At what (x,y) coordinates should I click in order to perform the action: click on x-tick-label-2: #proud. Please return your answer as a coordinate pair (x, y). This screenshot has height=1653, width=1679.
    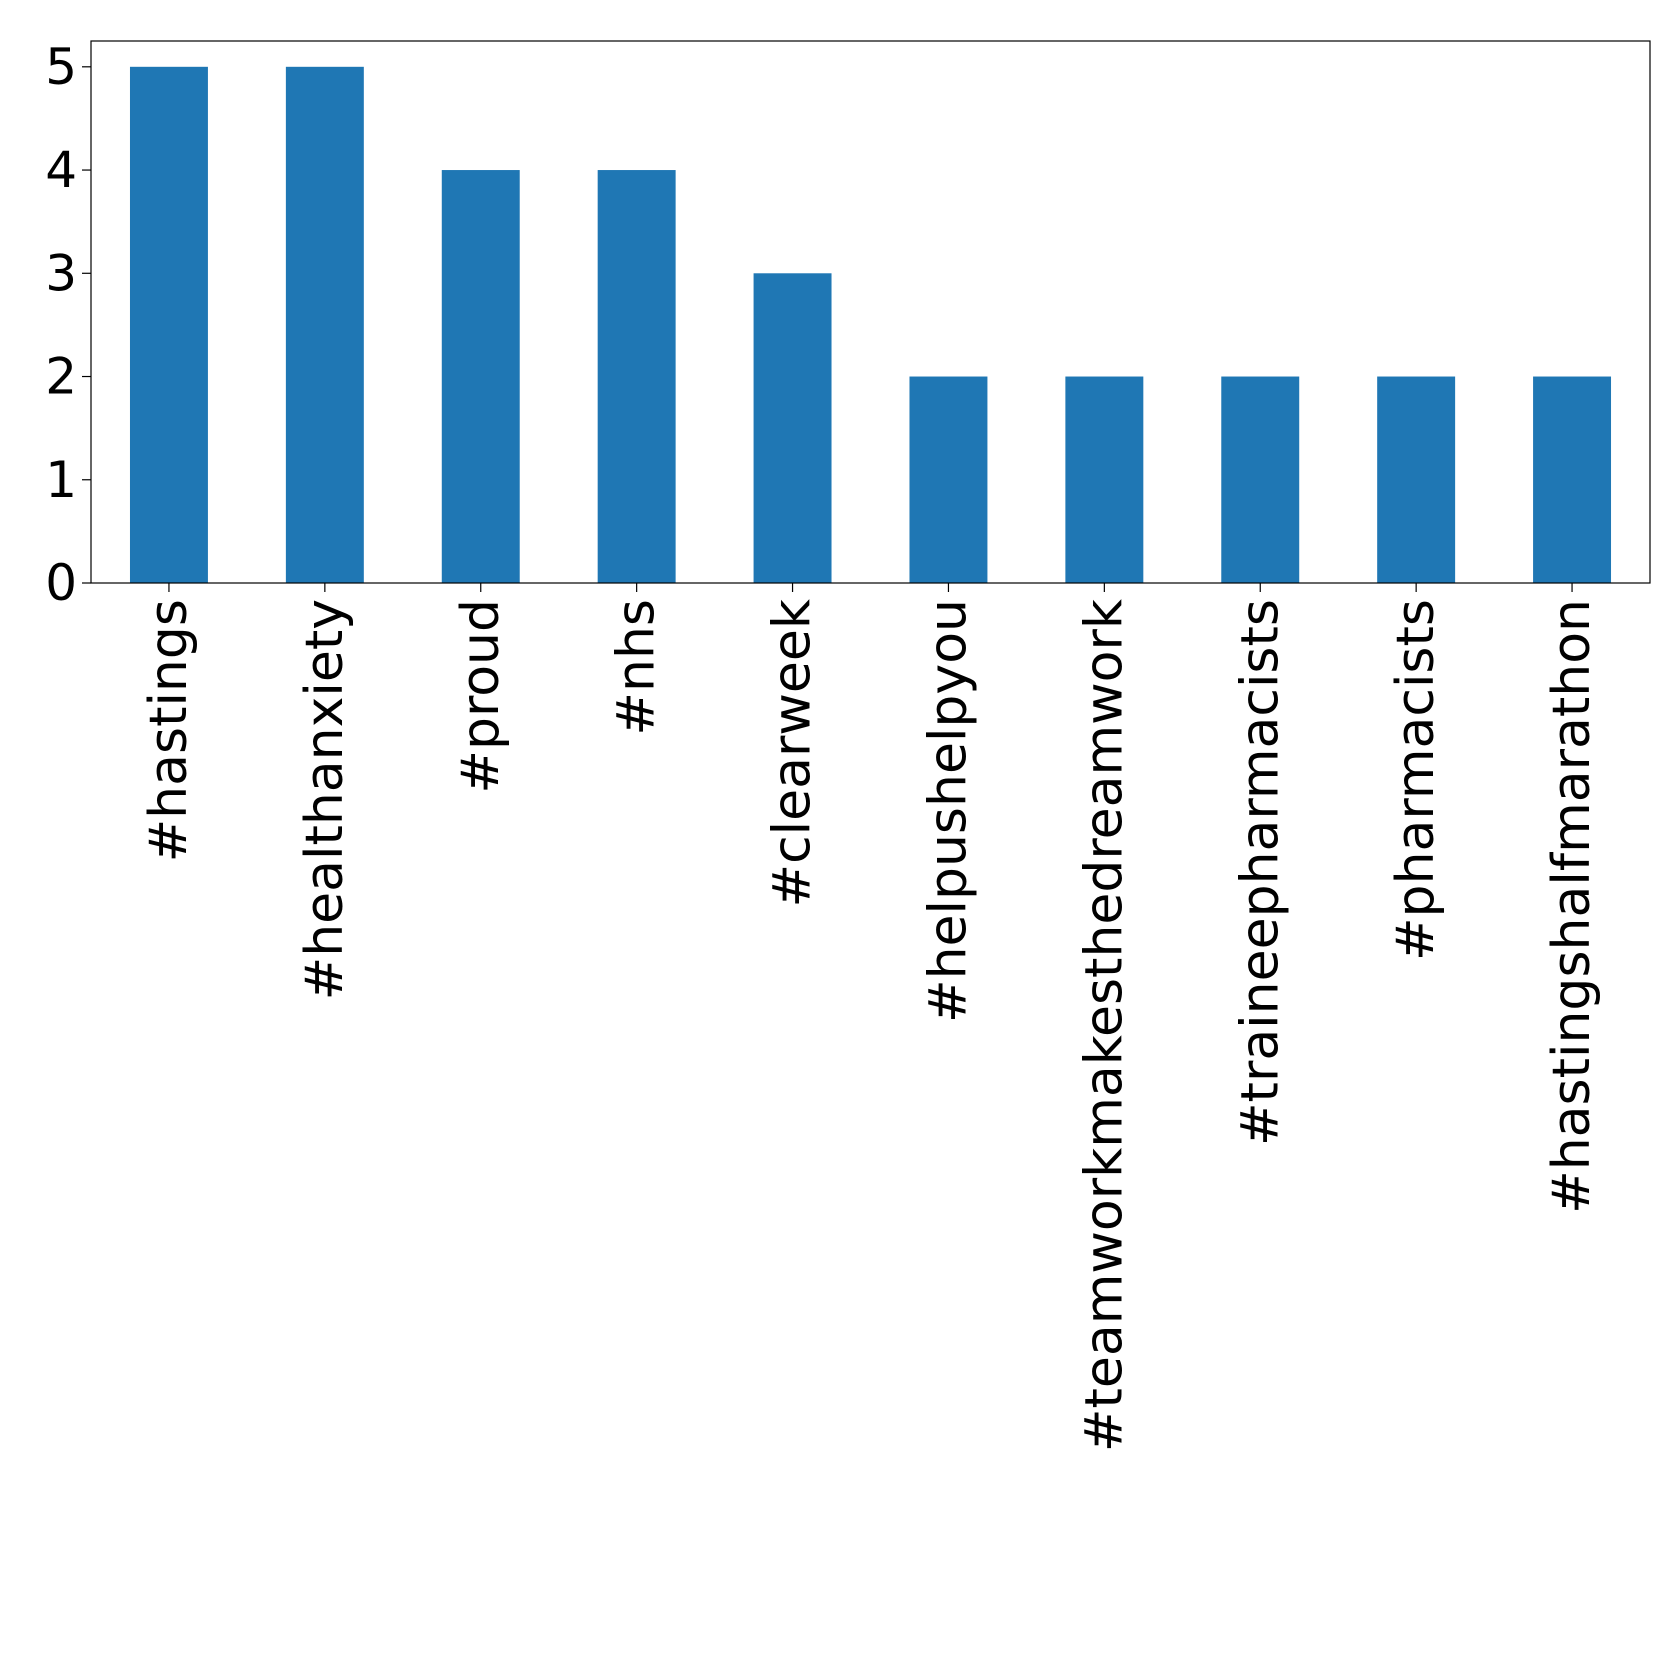
    Looking at the image, I should click on (481, 696).